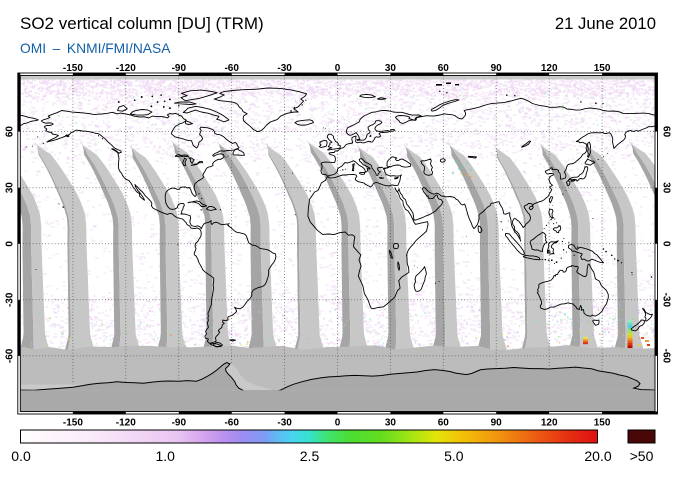  Describe the element at coordinates (142, 23) in the screenshot. I see `svg-text: SO2 vertical column [DU] (TRM)` at that location.